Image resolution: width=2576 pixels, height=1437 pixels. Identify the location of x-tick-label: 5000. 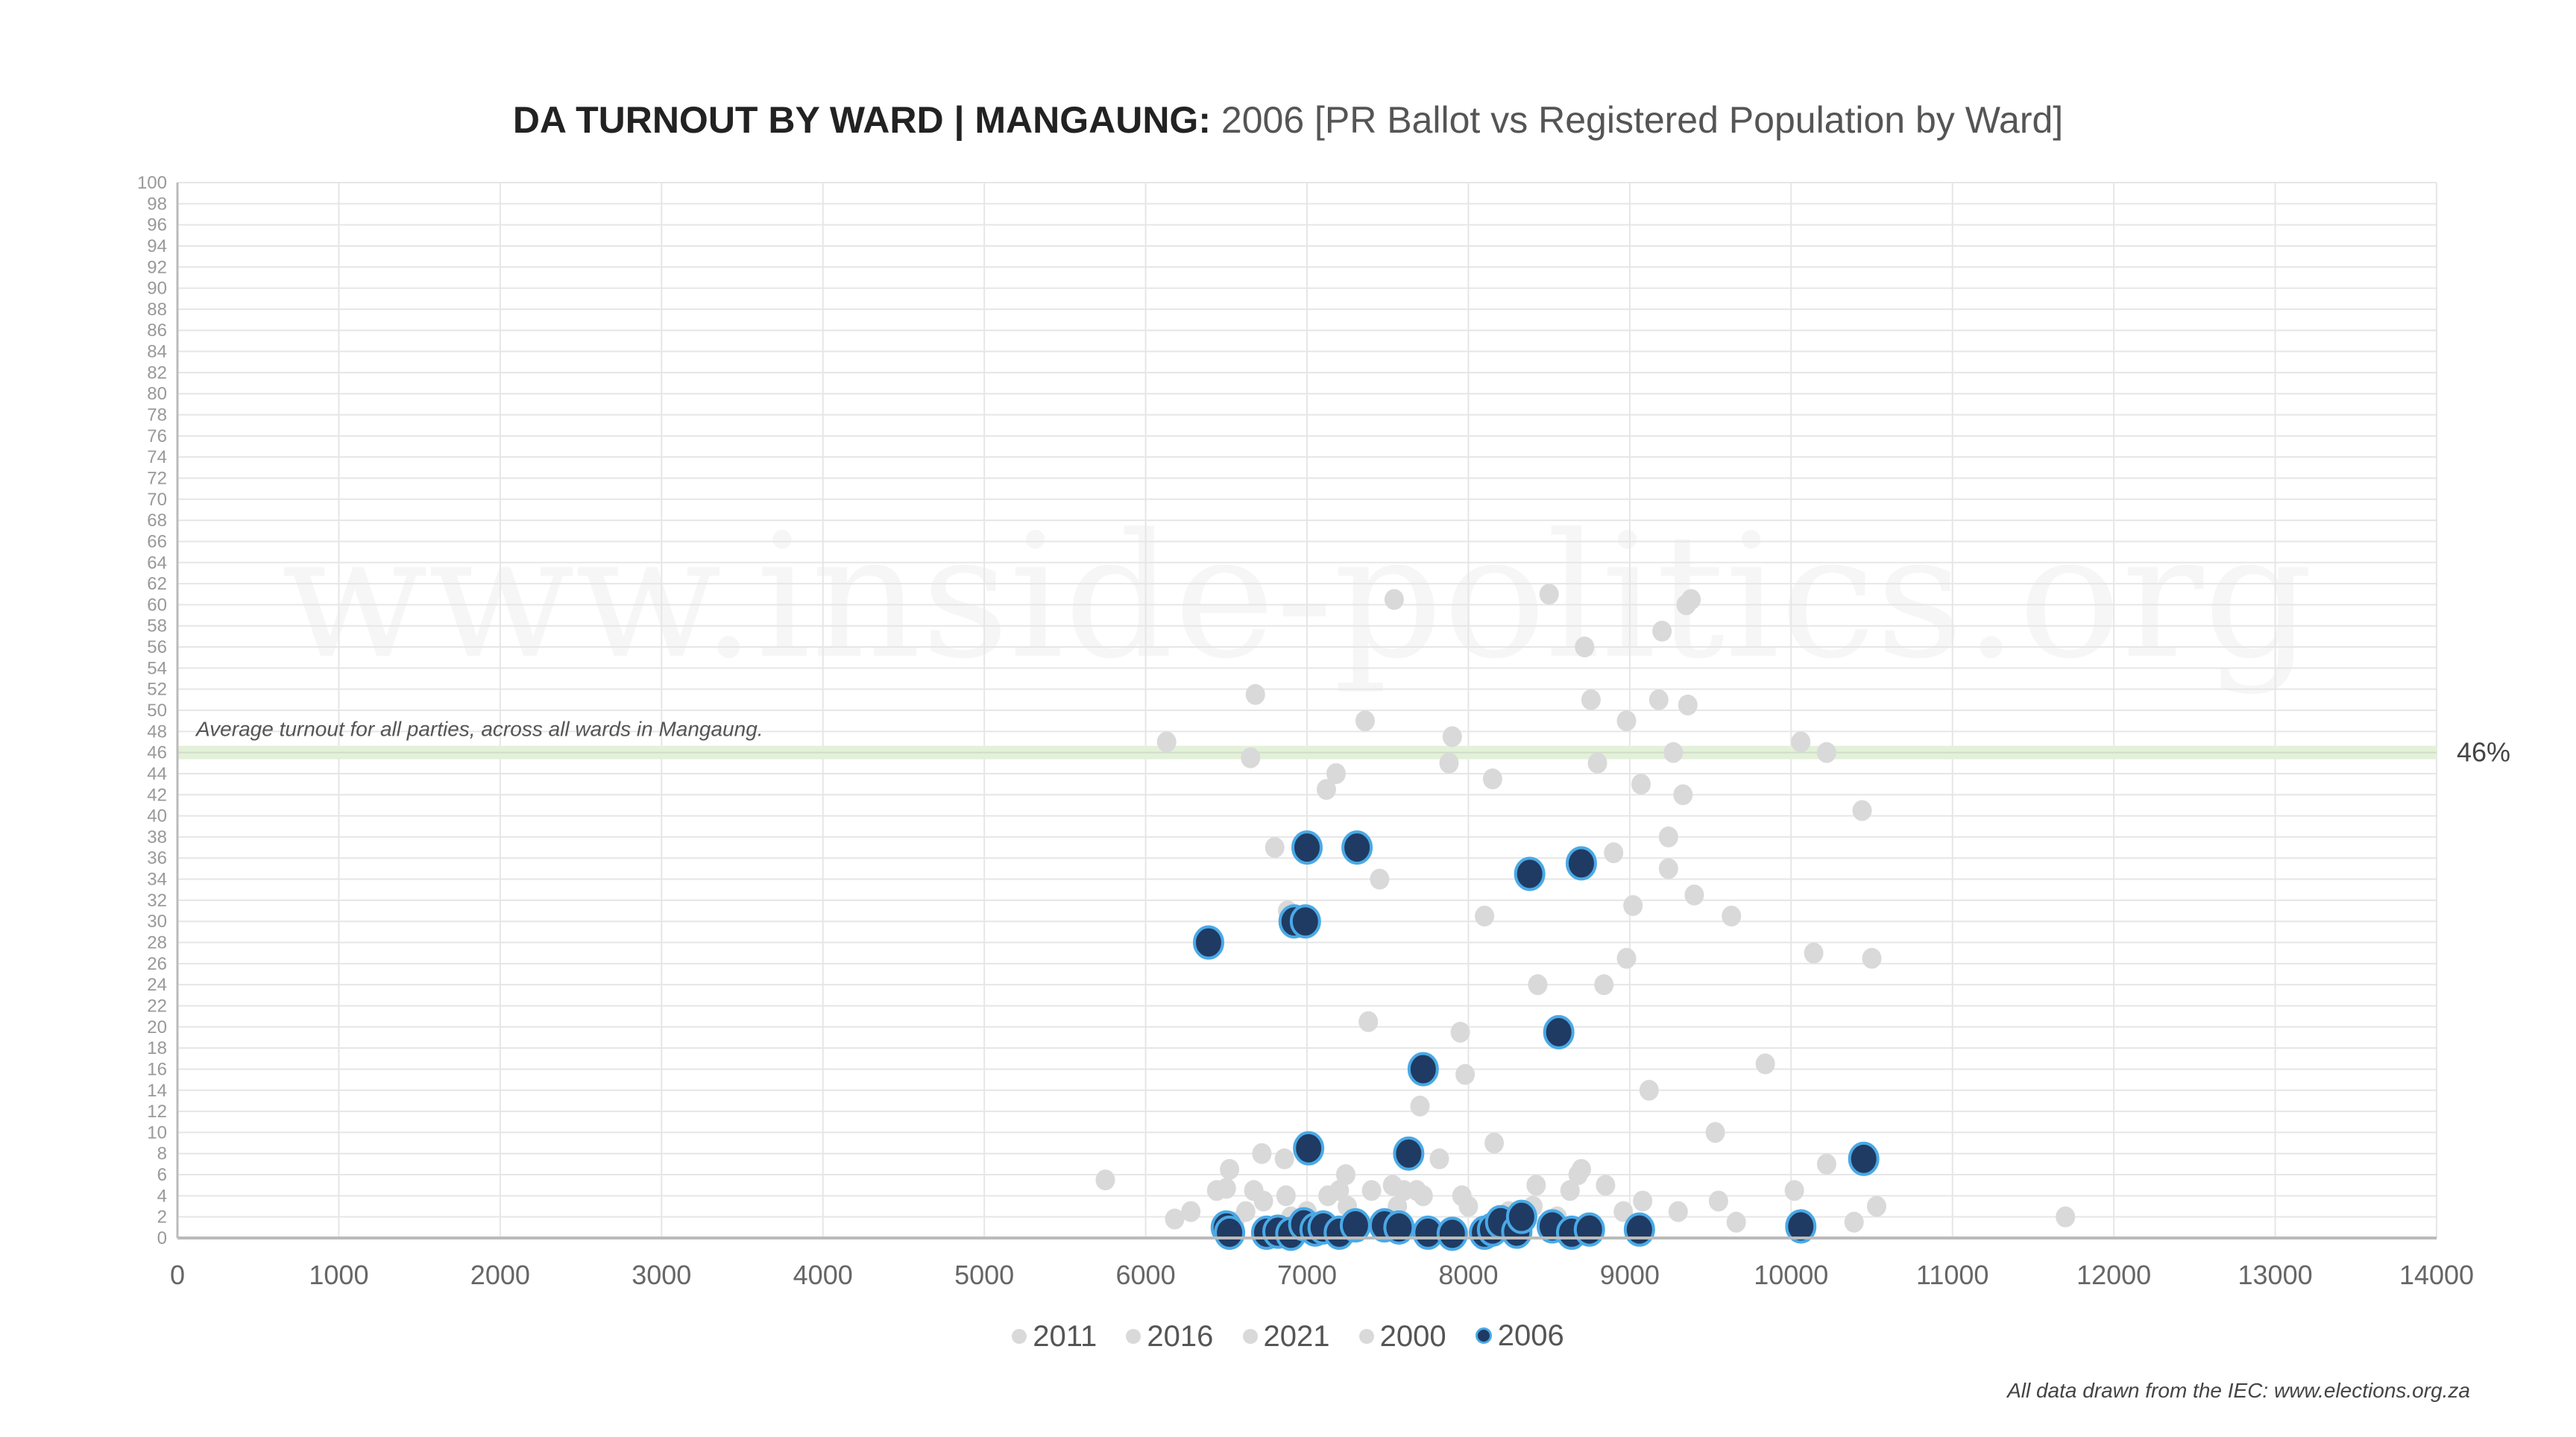
(984, 1275).